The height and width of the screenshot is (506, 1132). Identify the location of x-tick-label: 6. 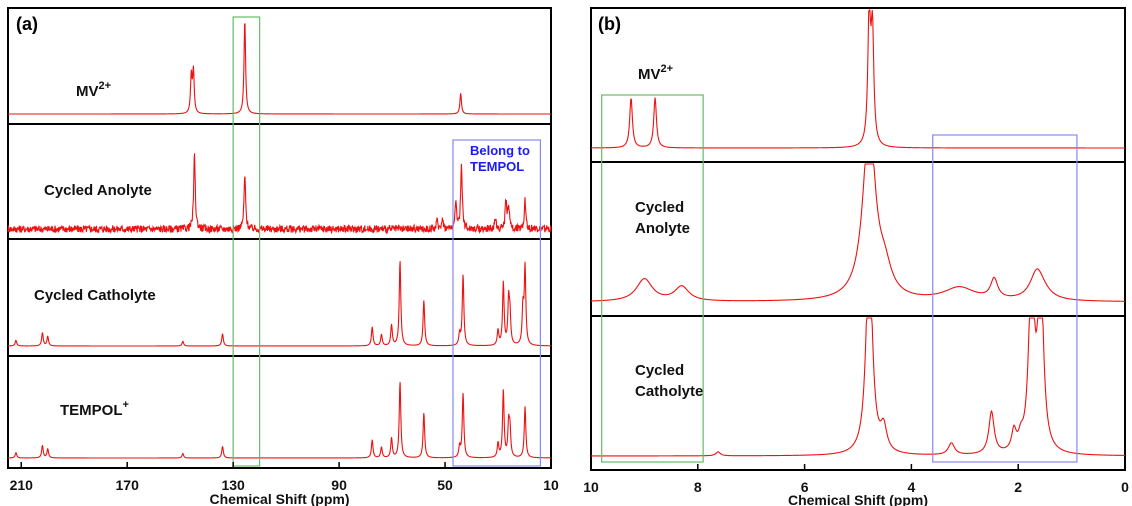
(805, 487).